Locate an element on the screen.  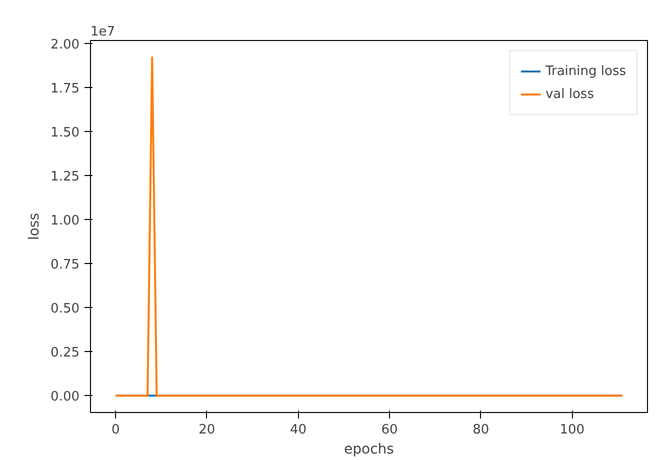
x-tick-label: 60 is located at coordinates (389, 430).